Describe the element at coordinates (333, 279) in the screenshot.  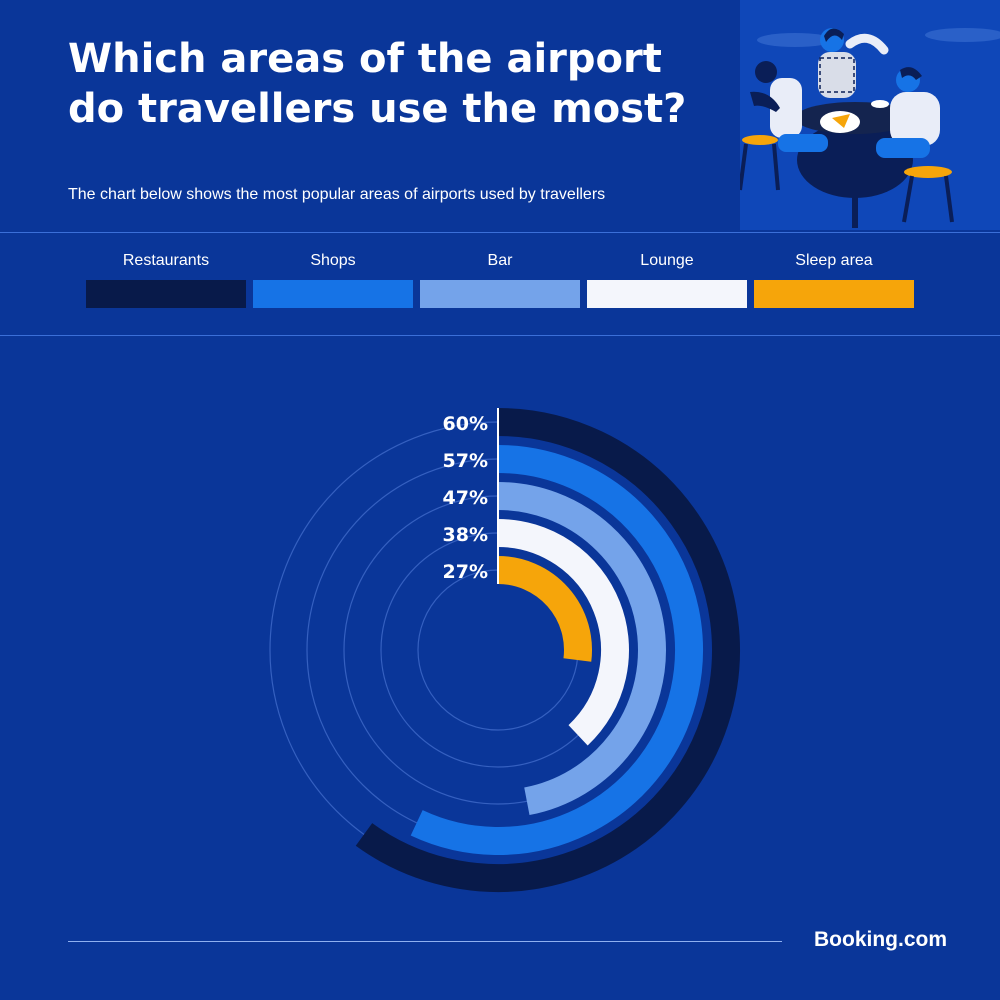
I see `legend-item-shops: Shops` at that location.